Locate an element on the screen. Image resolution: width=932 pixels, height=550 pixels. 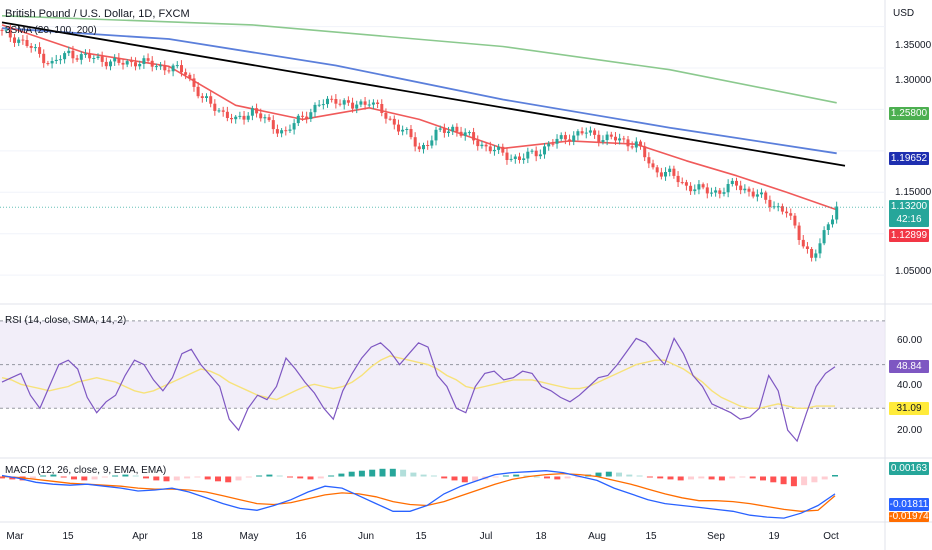
price-tick: 1.15000 is located at coordinates (913, 192).